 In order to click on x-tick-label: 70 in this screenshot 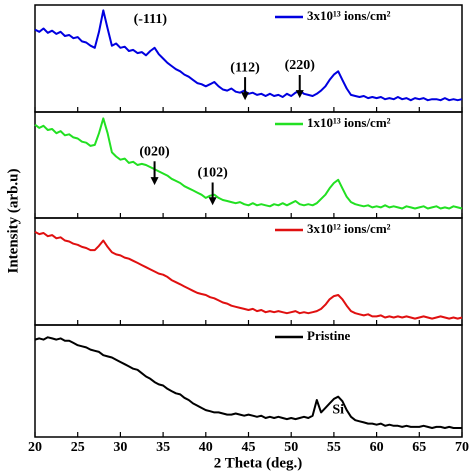, I will do `click(462, 447)`.